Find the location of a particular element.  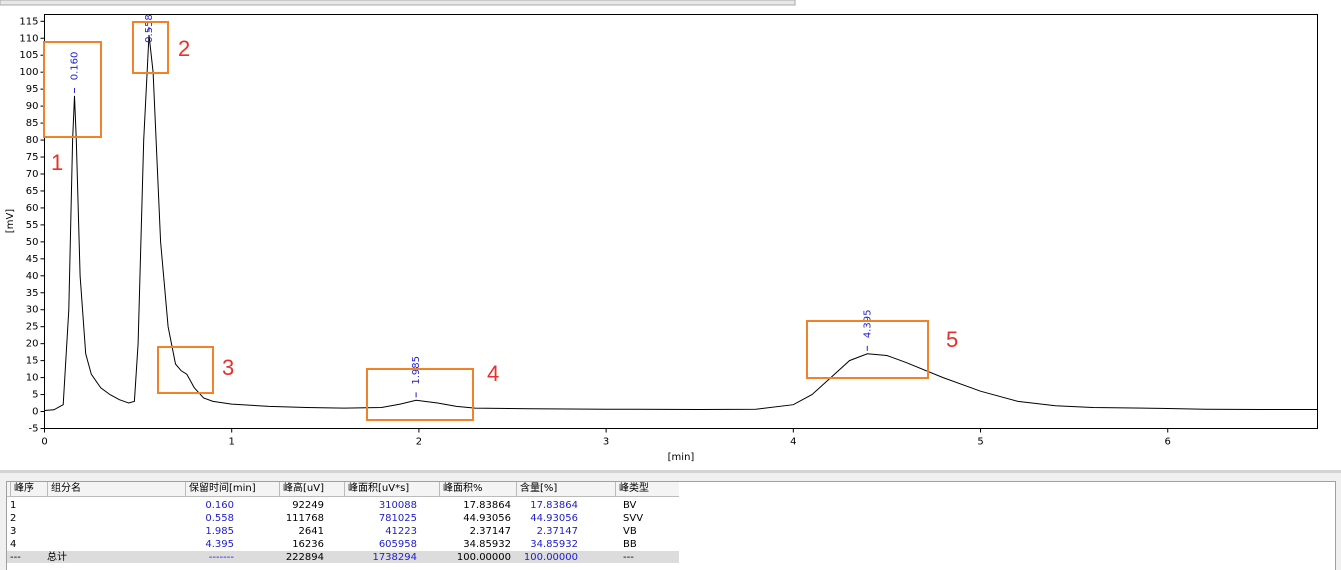

table-cell: 16236 is located at coordinates (308, 544).